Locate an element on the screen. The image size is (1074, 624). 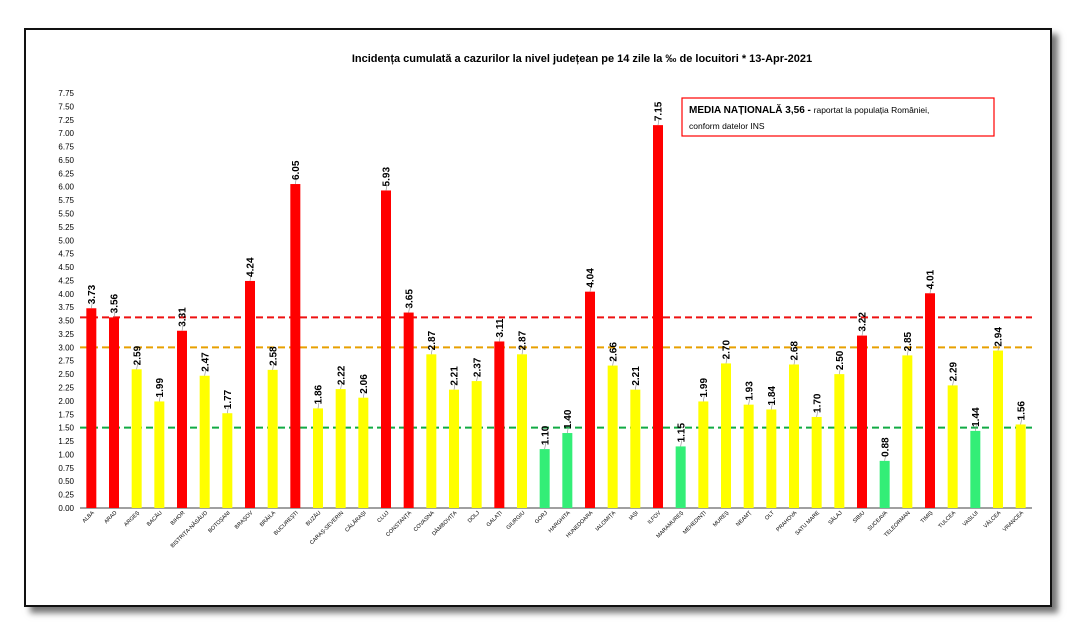
data-label: 3.65 is located at coordinates (409, 299).